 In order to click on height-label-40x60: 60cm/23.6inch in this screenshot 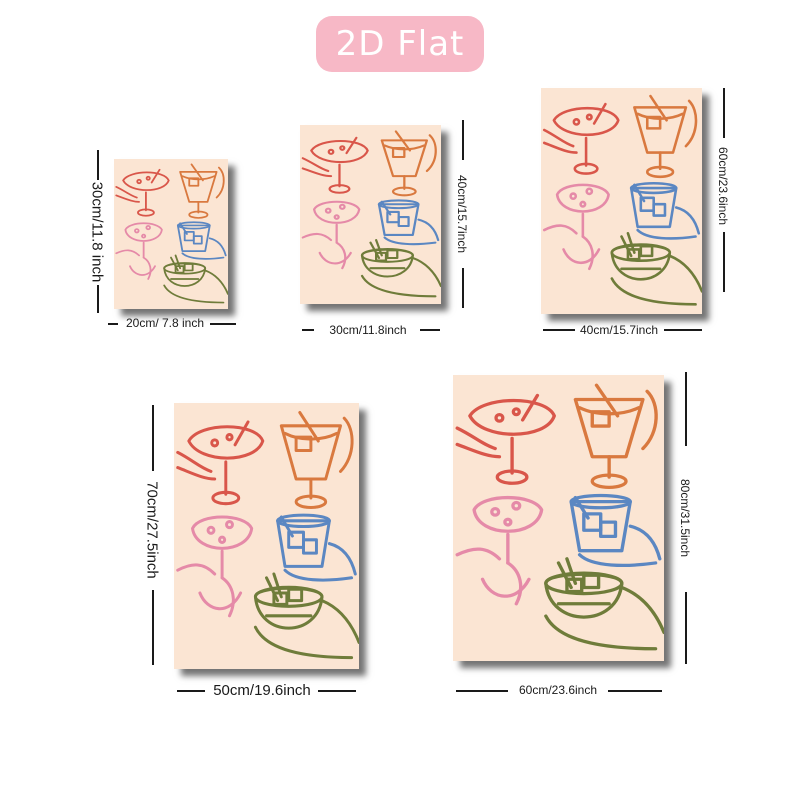, I will do `click(723, 186)`.